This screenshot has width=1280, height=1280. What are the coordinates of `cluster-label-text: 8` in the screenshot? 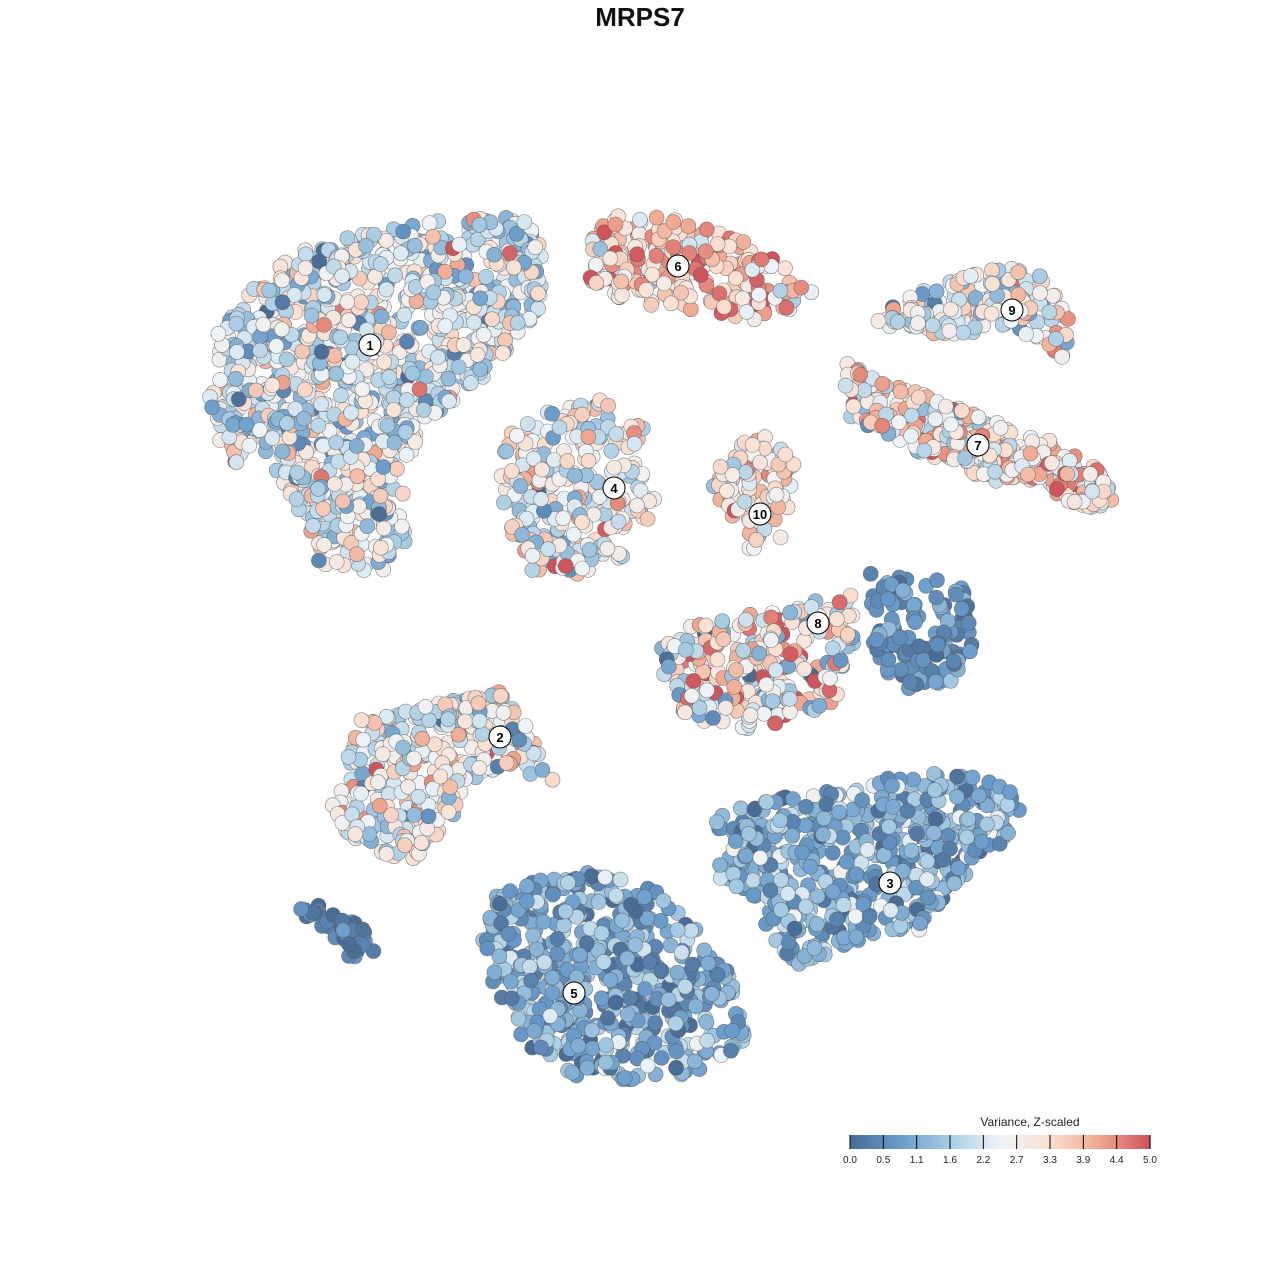 It's located at (817, 623).